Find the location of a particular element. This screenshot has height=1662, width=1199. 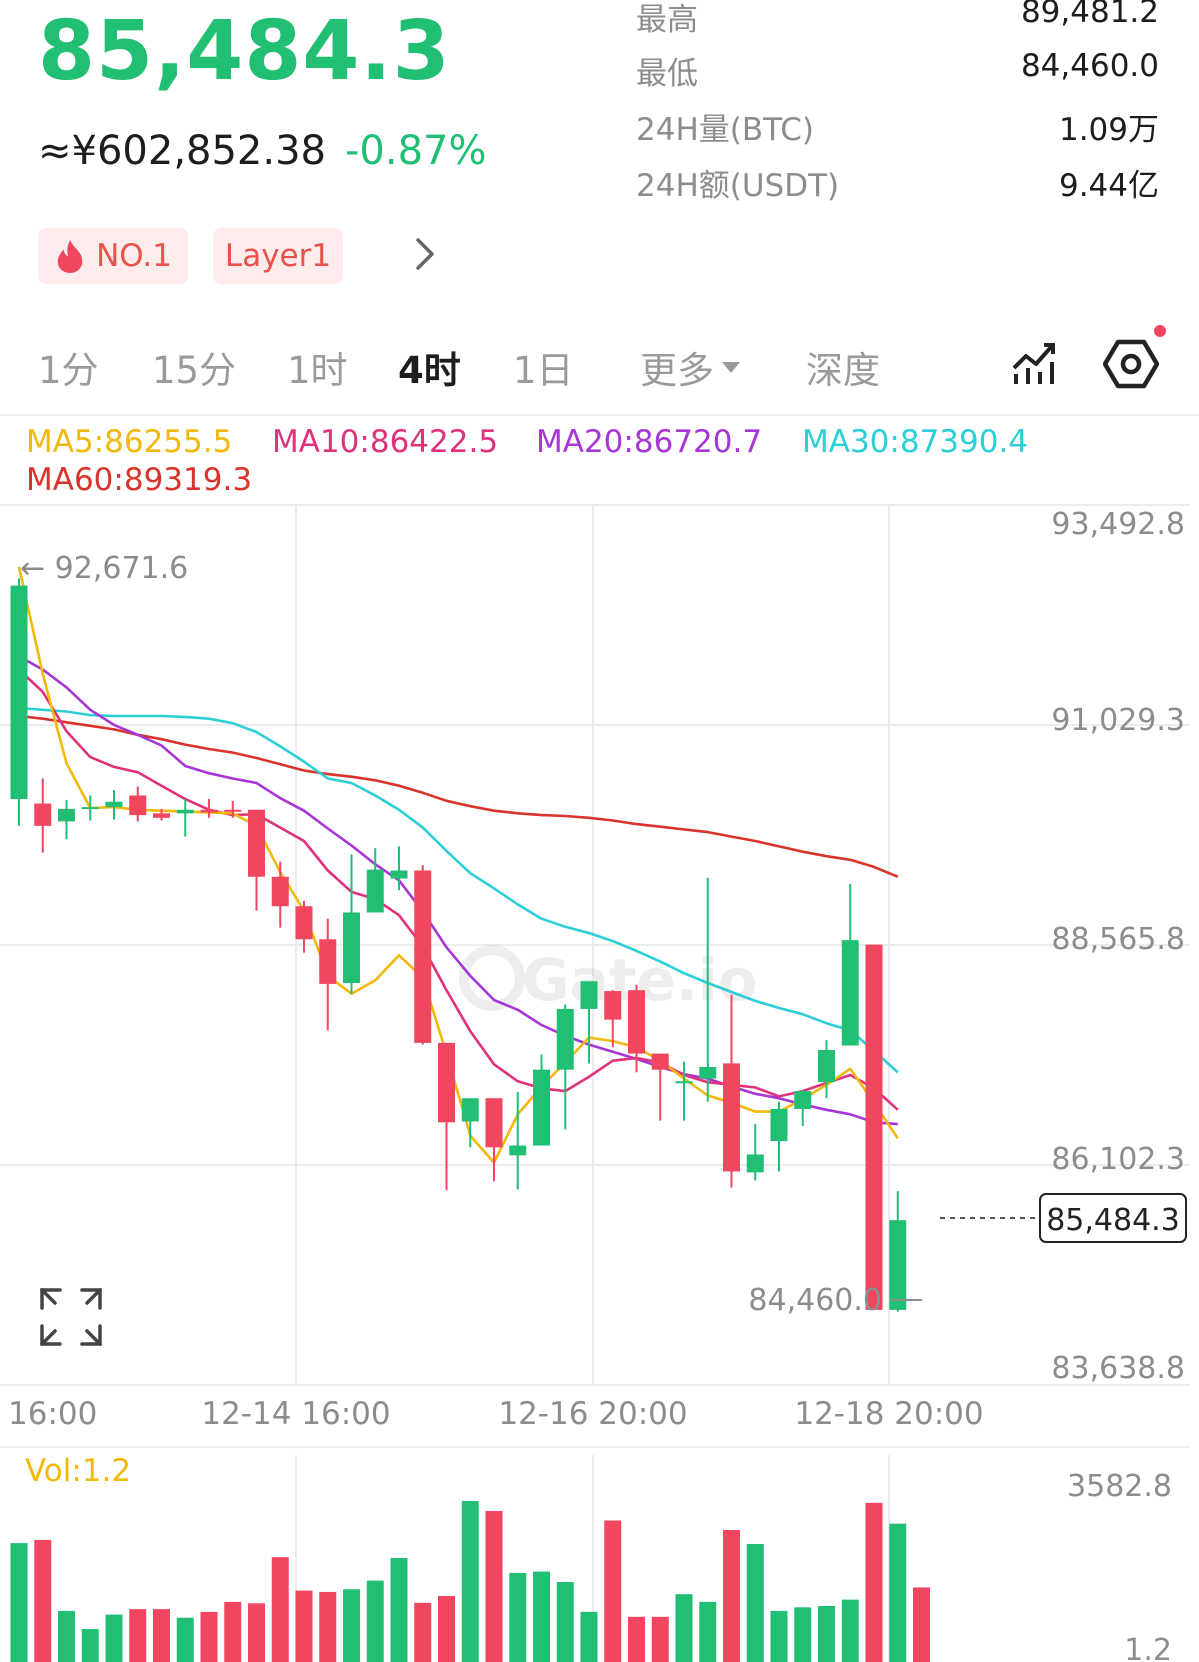

ma10-label: MA10:86422.5 is located at coordinates (385, 442).